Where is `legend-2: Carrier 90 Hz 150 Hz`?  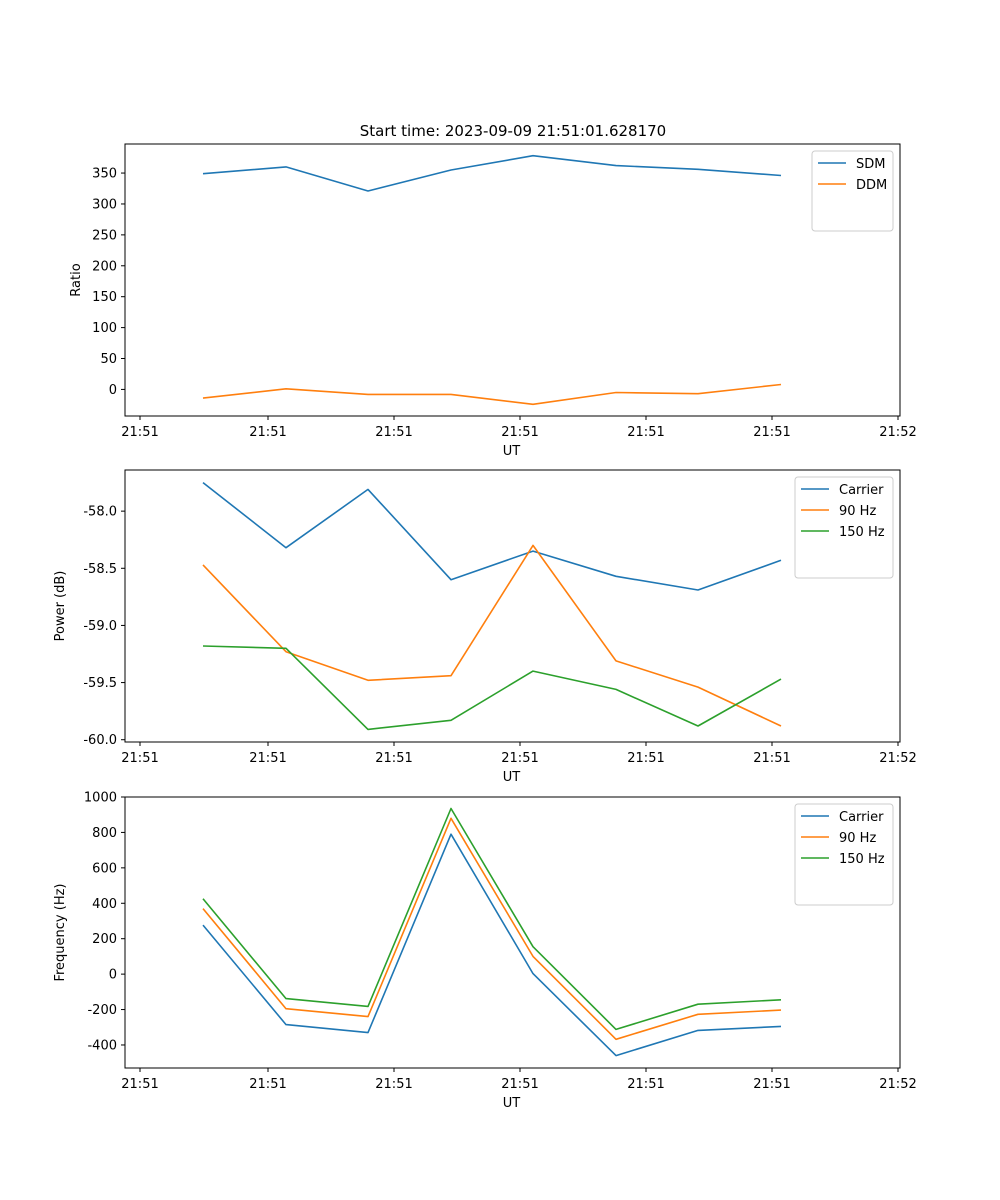 legend-2: Carrier 90 Hz 150 Hz is located at coordinates (844, 527).